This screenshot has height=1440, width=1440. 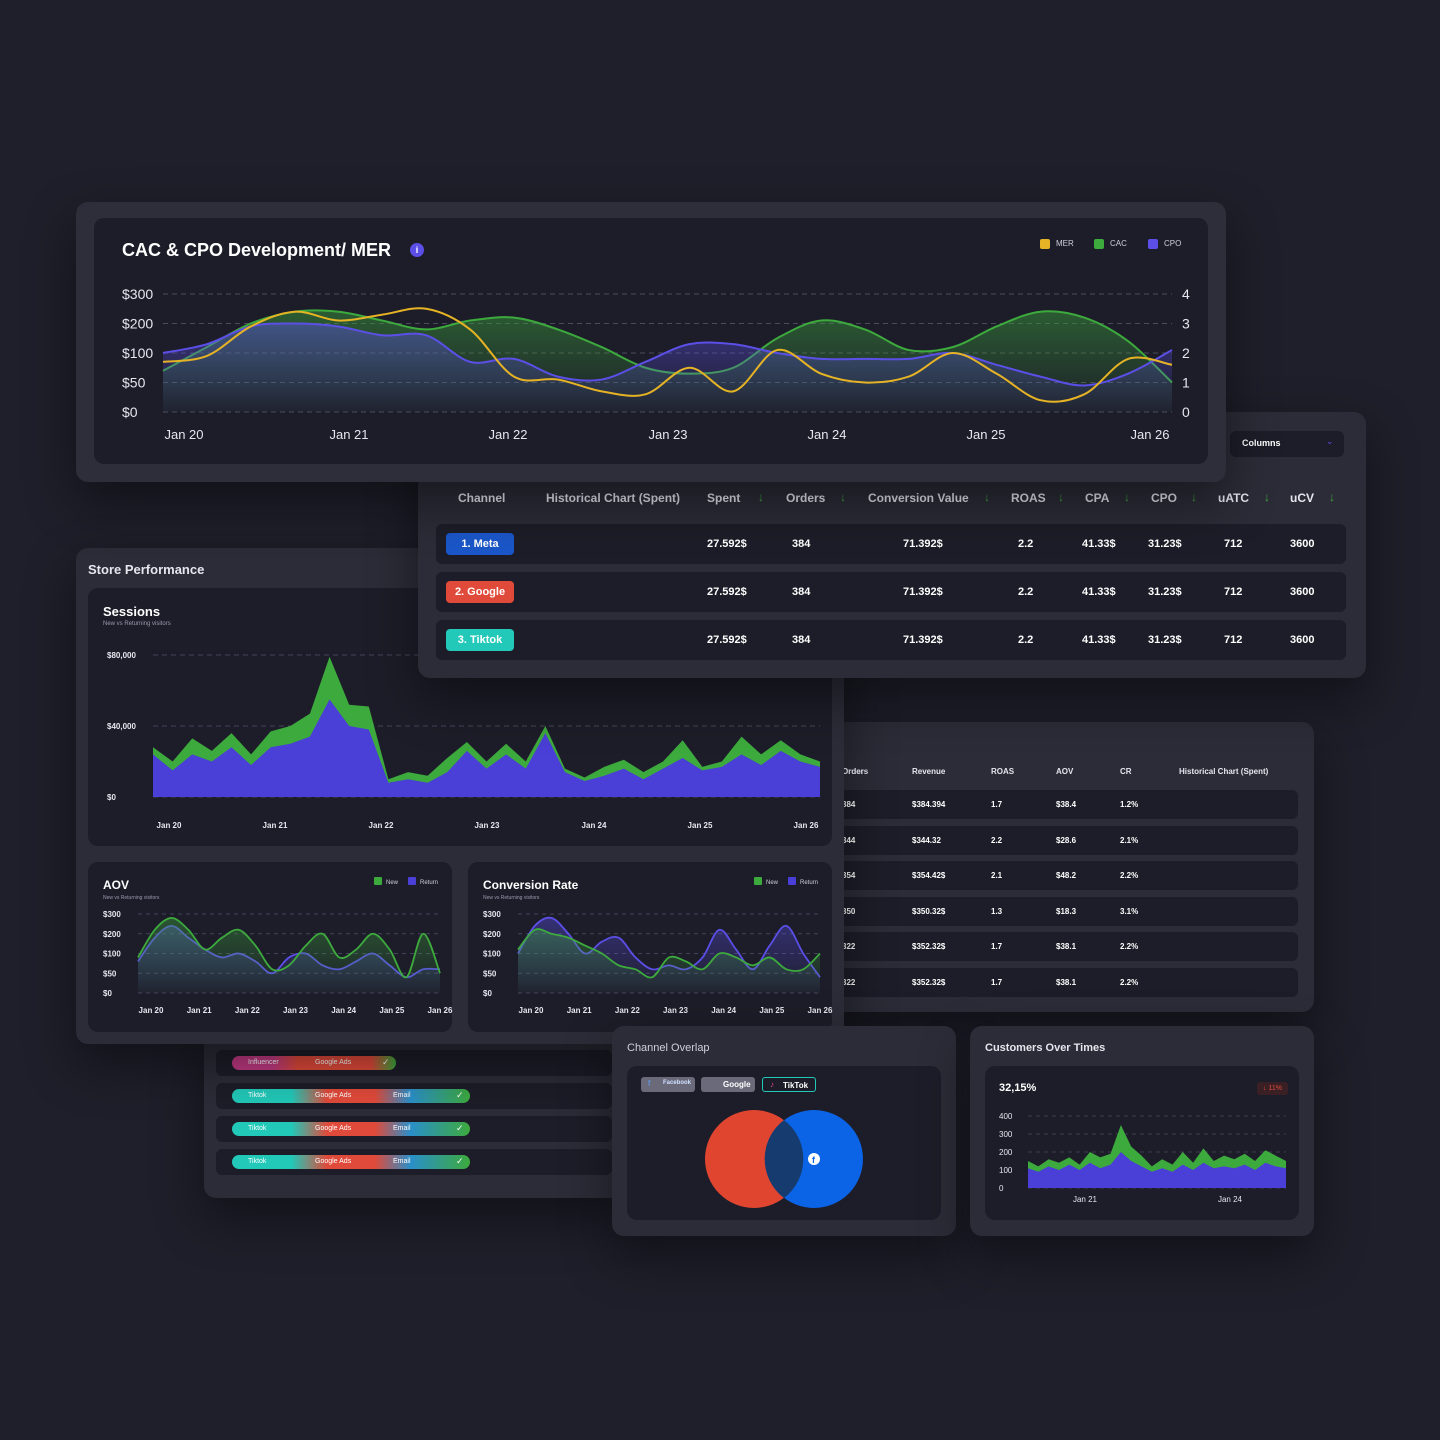 I want to click on column-header-6: CPA, so click(x=1097, y=498).